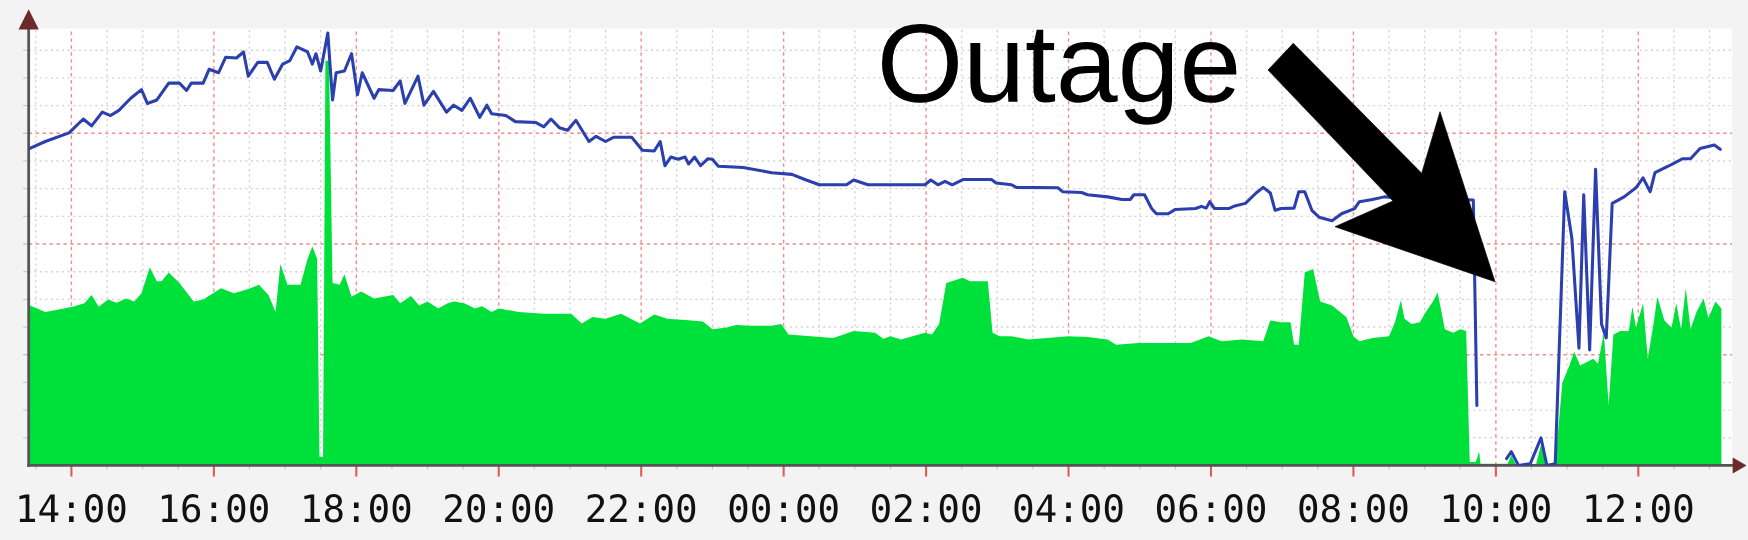 The image size is (1748, 540). Describe the element at coordinates (357, 508) in the screenshot. I see `x-tick-label: 18:00` at that location.